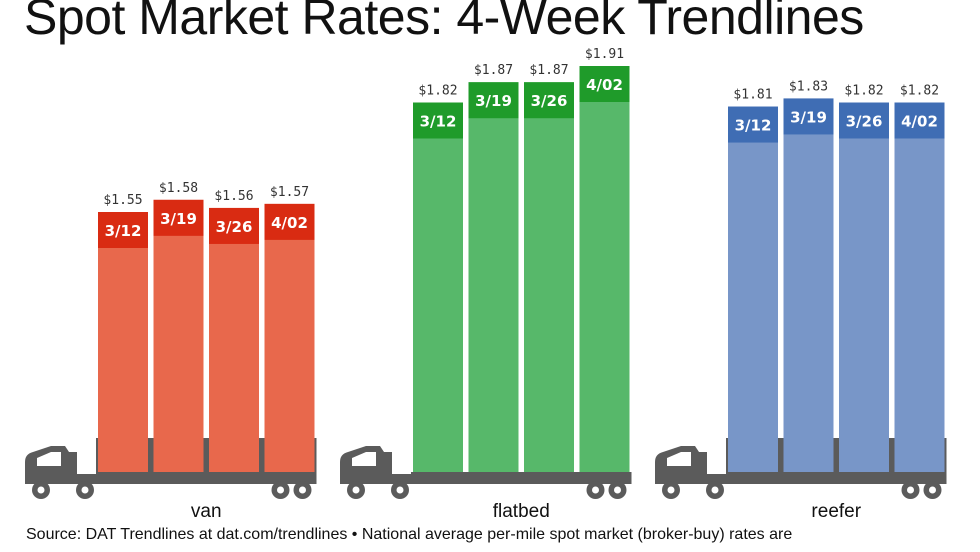 The width and height of the screenshot is (980, 552). I want to click on van-value-label-0: $1.55, so click(122, 200).